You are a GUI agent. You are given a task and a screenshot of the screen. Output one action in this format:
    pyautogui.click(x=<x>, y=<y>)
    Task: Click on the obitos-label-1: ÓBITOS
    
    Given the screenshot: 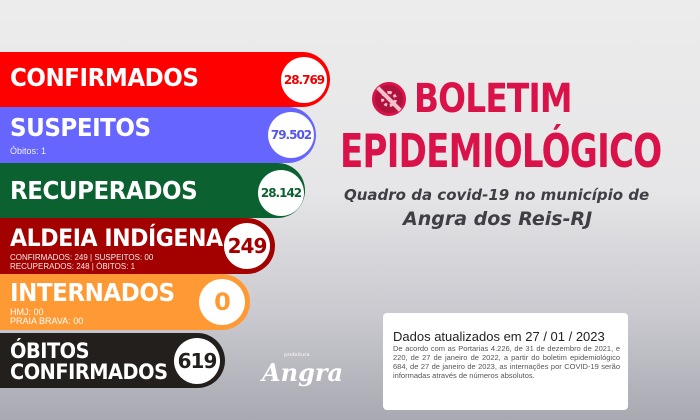 What is the action you would take?
    pyautogui.click(x=50, y=351)
    